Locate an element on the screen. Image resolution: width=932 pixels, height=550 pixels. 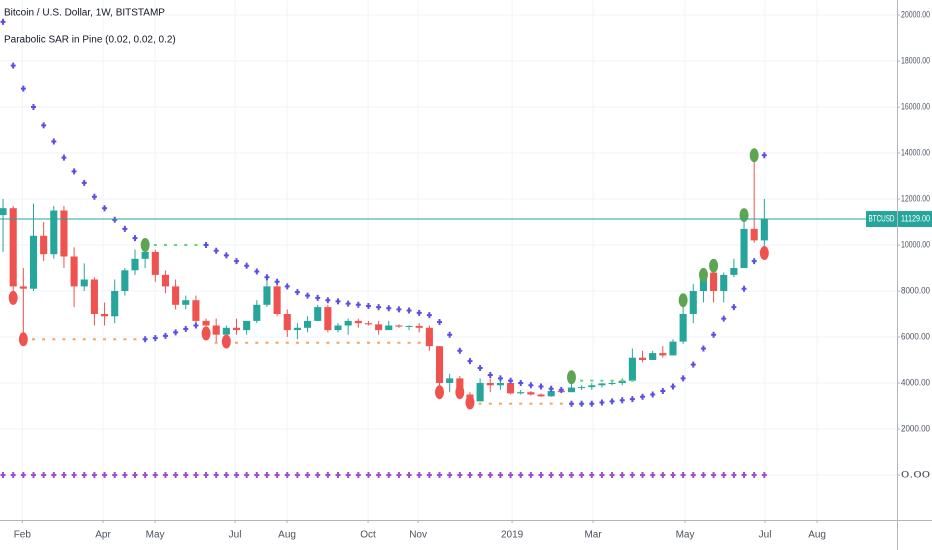
y-tick-label: 0.00 is located at coordinates (915, 474).